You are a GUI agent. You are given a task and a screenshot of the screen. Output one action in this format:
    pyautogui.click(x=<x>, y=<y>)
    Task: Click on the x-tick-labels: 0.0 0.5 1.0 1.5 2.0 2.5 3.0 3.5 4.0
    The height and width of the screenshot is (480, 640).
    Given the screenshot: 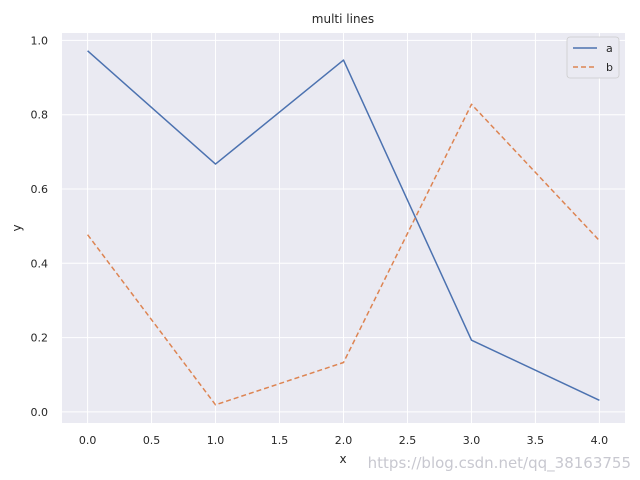 What is the action you would take?
    pyautogui.click(x=343, y=440)
    